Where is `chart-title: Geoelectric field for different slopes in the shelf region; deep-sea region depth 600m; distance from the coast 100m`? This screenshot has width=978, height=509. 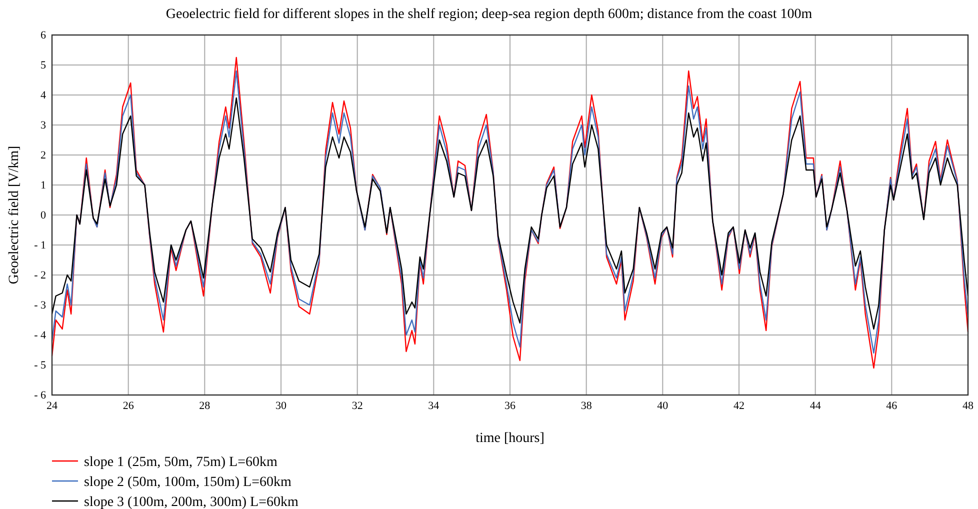
chart-title: Geoelectric field for different slopes in the shelf region; deep-sea region depth 600m; distance from the coast 100m is located at coordinates (489, 14).